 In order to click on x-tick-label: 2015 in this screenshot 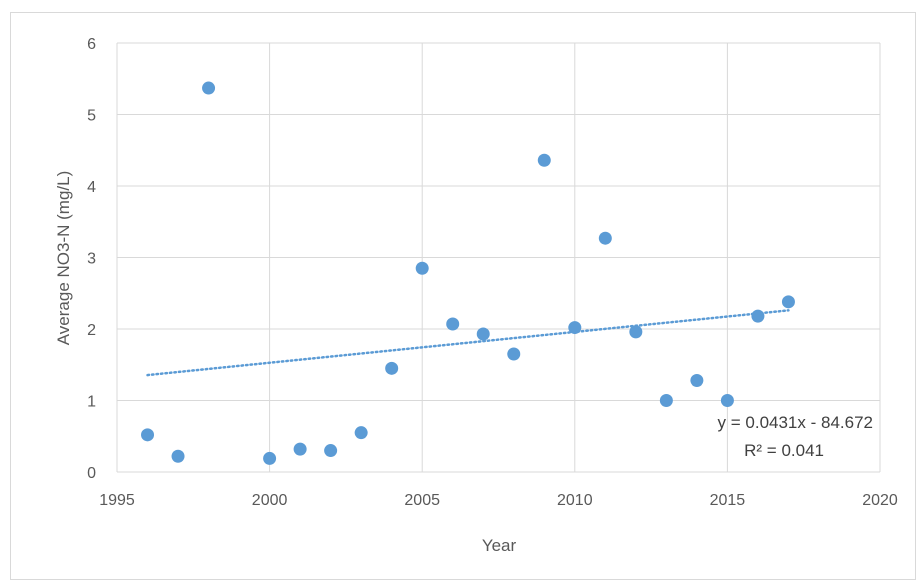, I will do `click(728, 500)`.